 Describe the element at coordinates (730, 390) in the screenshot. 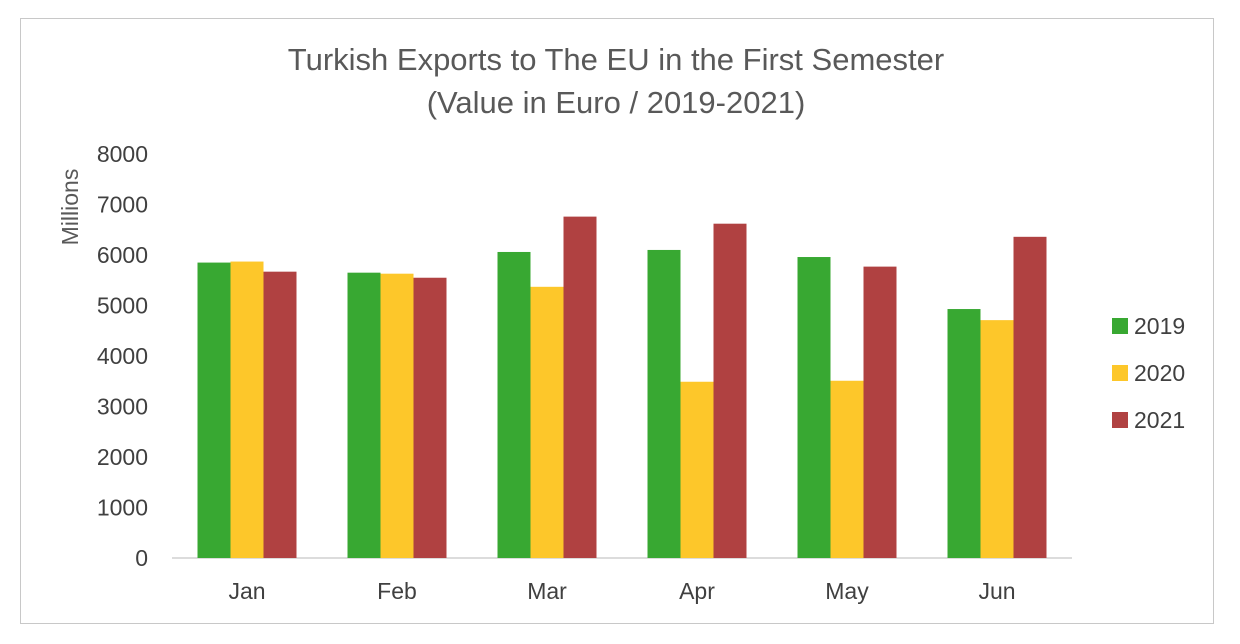

I see `bar-2021-apr` at that location.